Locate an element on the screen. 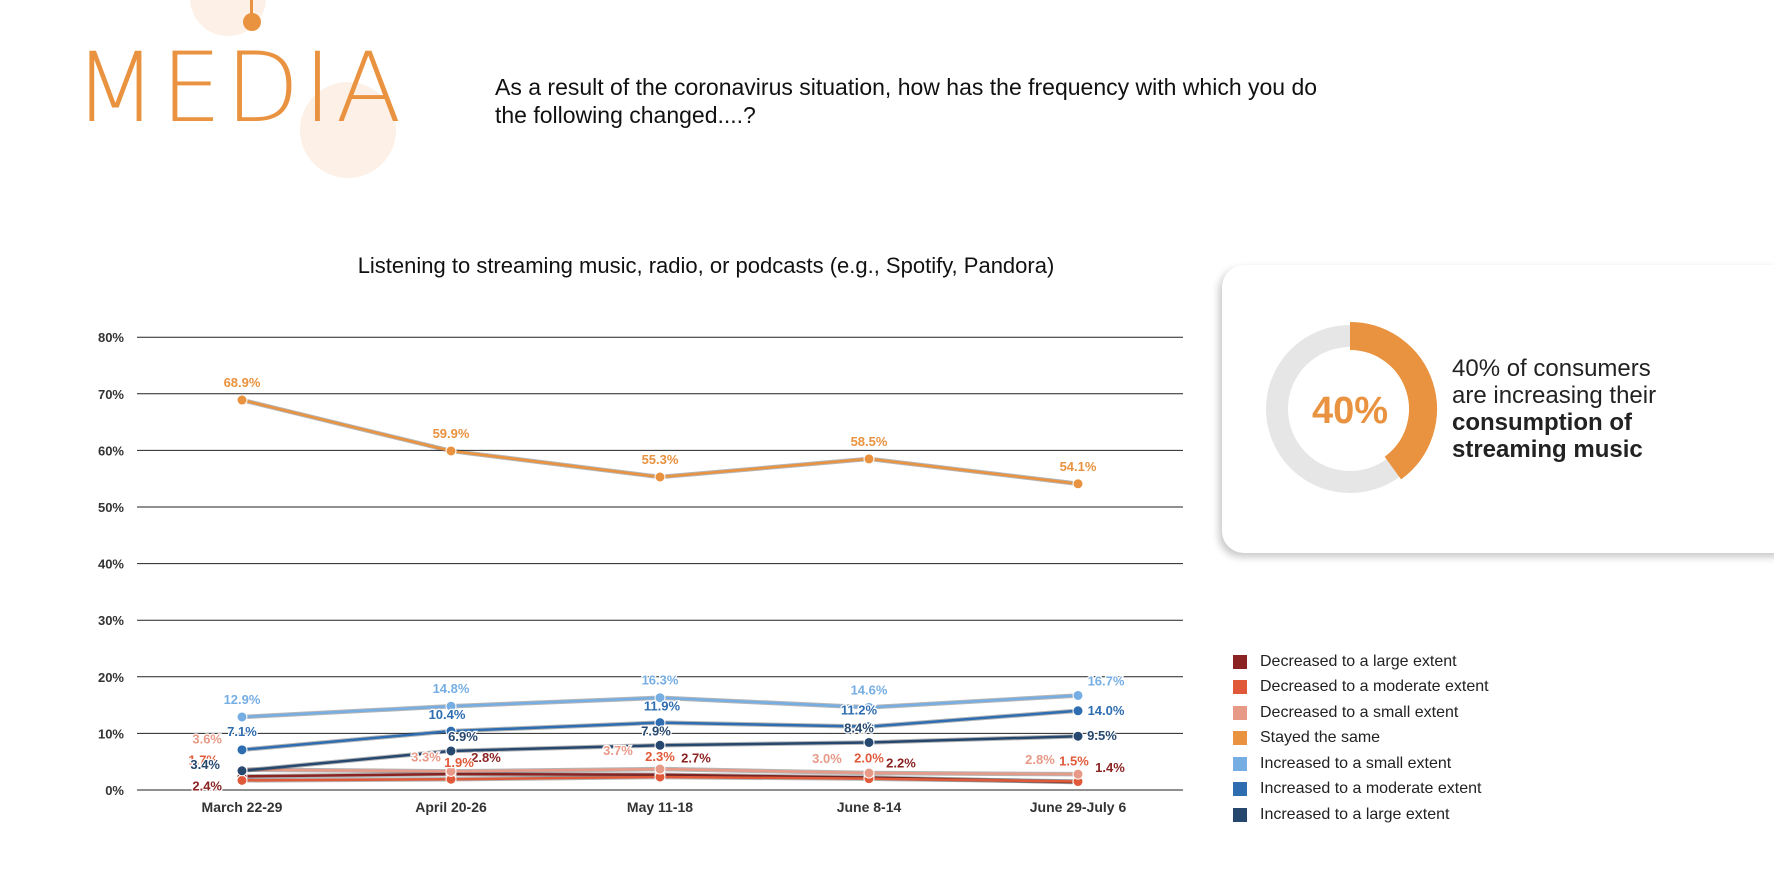 This screenshot has height=884, width=1774. data-label: 1.9% is located at coordinates (459, 762).